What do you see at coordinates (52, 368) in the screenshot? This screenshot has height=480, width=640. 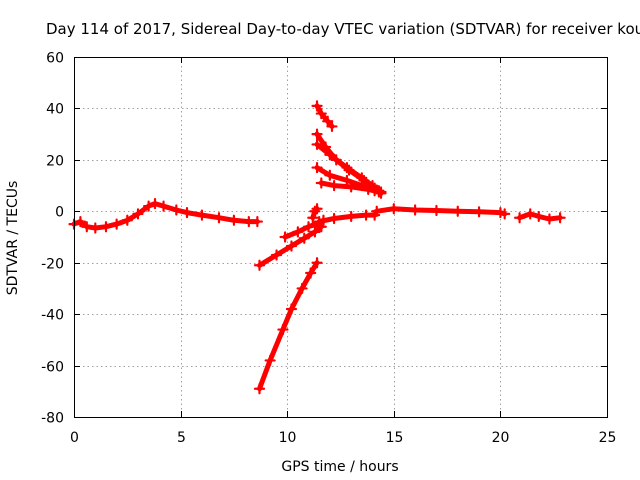 I see `y-tick-label: -60` at bounding box center [52, 368].